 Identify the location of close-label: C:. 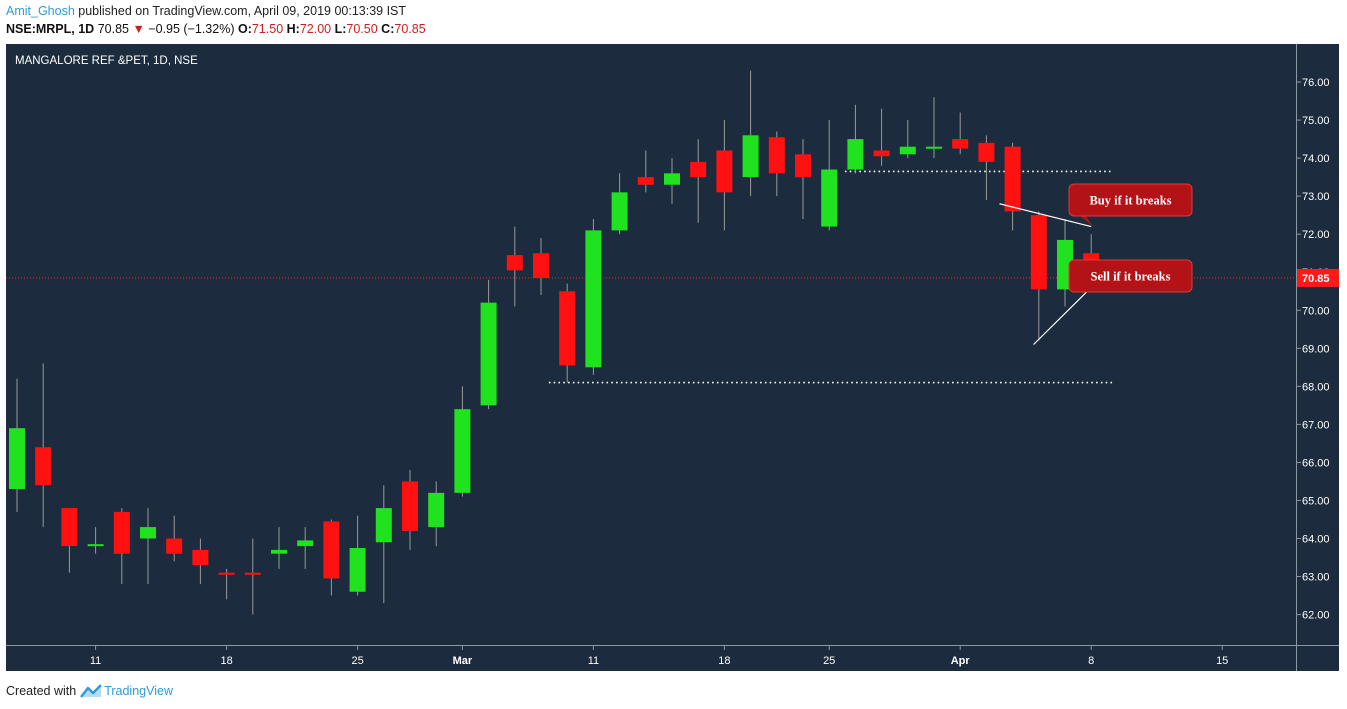
(388, 29).